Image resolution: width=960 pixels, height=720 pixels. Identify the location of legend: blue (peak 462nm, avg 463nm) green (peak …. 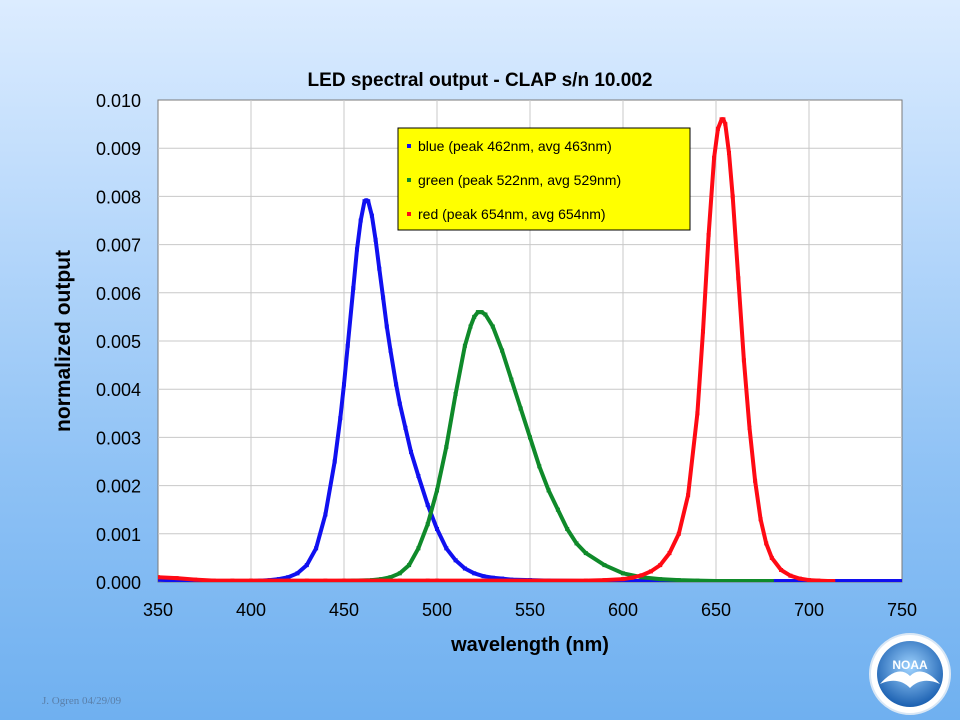
(544, 179).